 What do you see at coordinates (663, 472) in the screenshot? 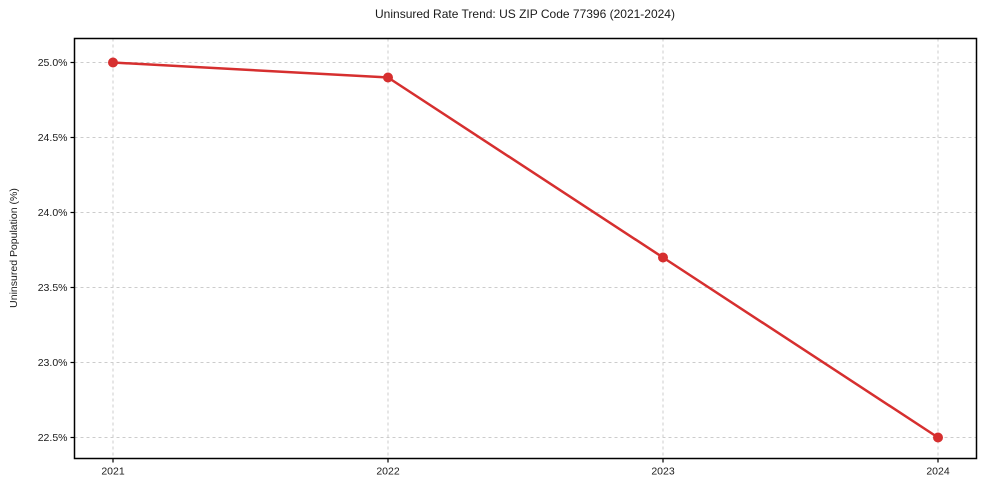
I see `x-tick-label: 2023` at bounding box center [663, 472].